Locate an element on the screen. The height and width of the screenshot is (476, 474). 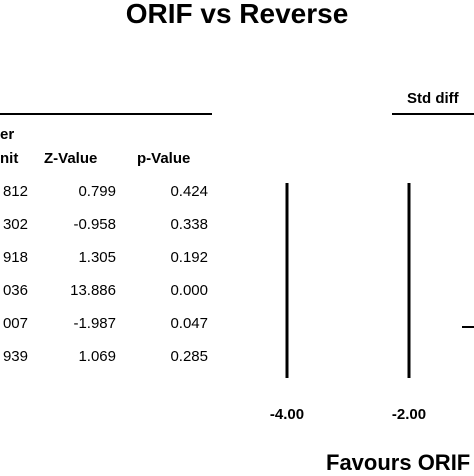
z-value-cell: 1.305 is located at coordinates (97, 257).